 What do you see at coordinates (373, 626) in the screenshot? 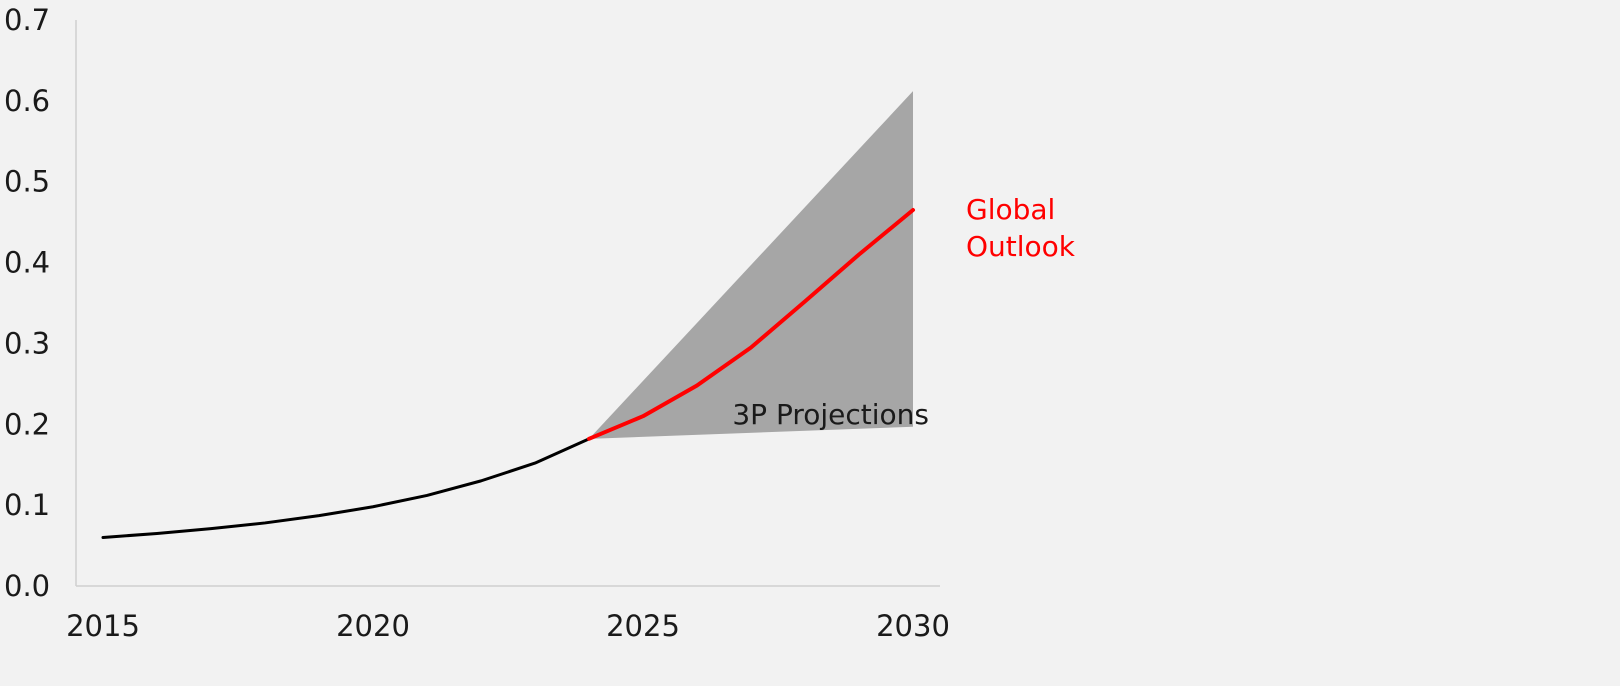
I see `x-tick-label: 2020` at bounding box center [373, 626].